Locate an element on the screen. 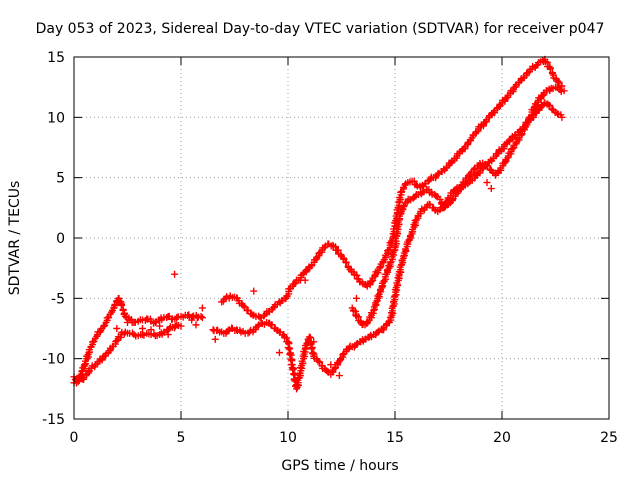 The image size is (640, 480). x-tick-label: 5 is located at coordinates (181, 438).